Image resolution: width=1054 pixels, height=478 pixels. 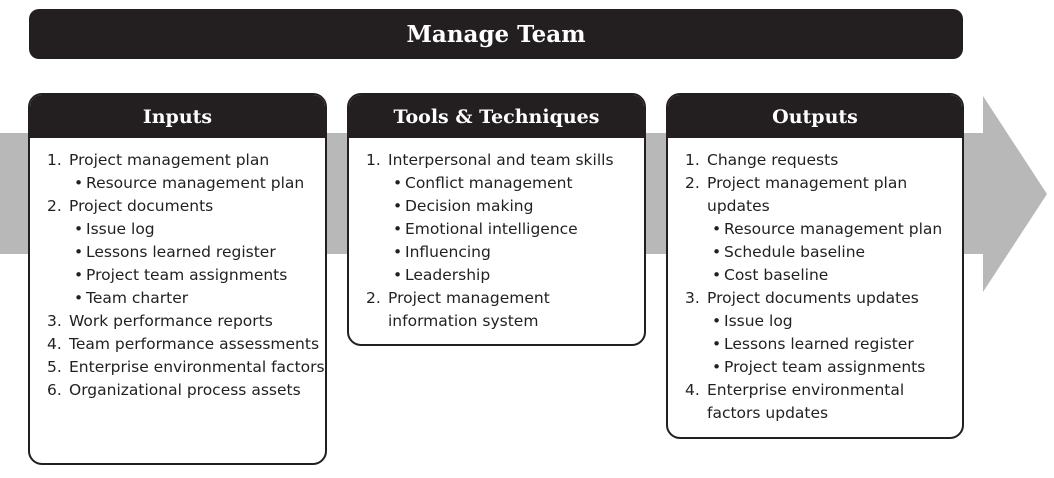 What do you see at coordinates (141, 206) in the screenshot?
I see `item-label: Project documents` at bounding box center [141, 206].